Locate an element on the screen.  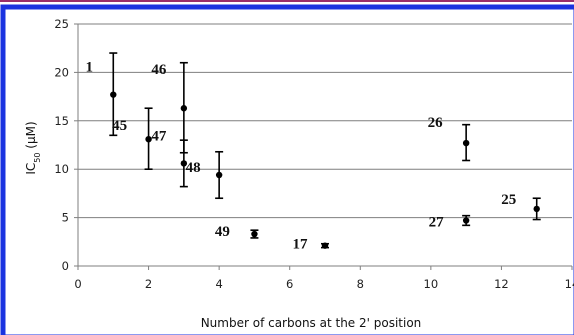
point-label-17: 17 is located at coordinates (301, 245).